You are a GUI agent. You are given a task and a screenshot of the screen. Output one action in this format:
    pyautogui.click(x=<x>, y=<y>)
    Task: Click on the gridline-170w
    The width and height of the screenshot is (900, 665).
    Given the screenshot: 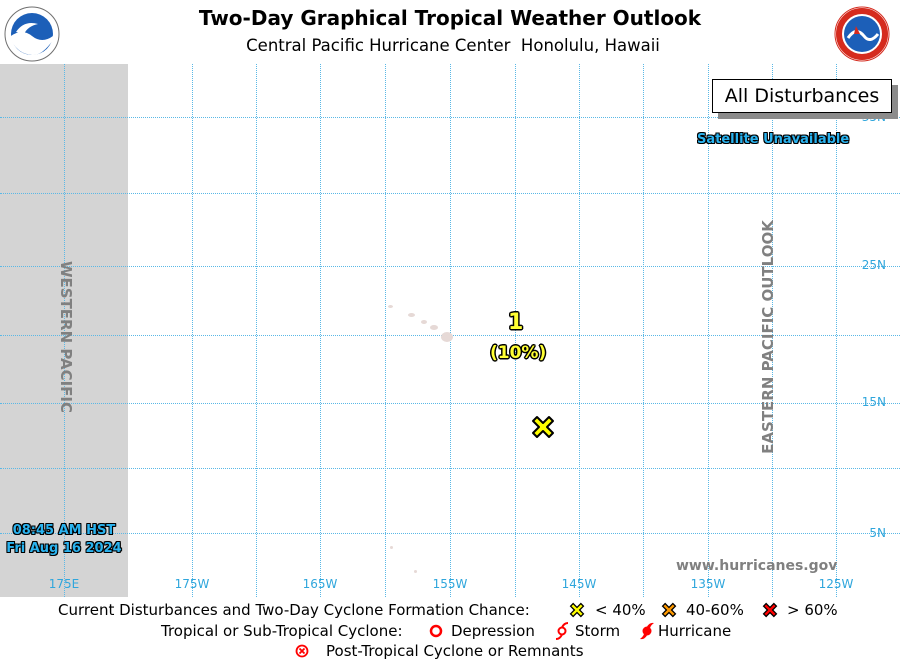 What is the action you would take?
    pyautogui.click(x=256, y=330)
    